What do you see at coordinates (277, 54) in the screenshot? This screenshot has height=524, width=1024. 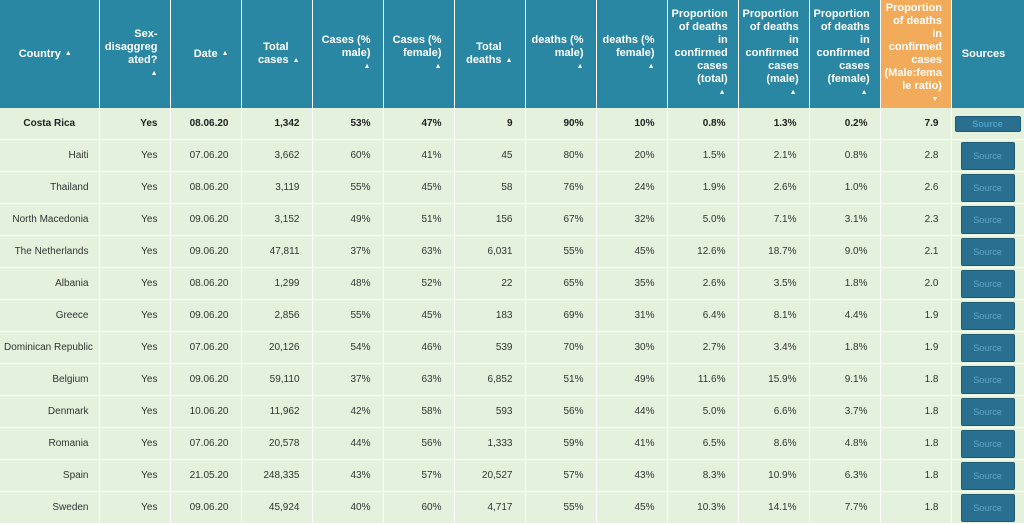 I see `header-total-cases: Total cases ▲` at bounding box center [277, 54].